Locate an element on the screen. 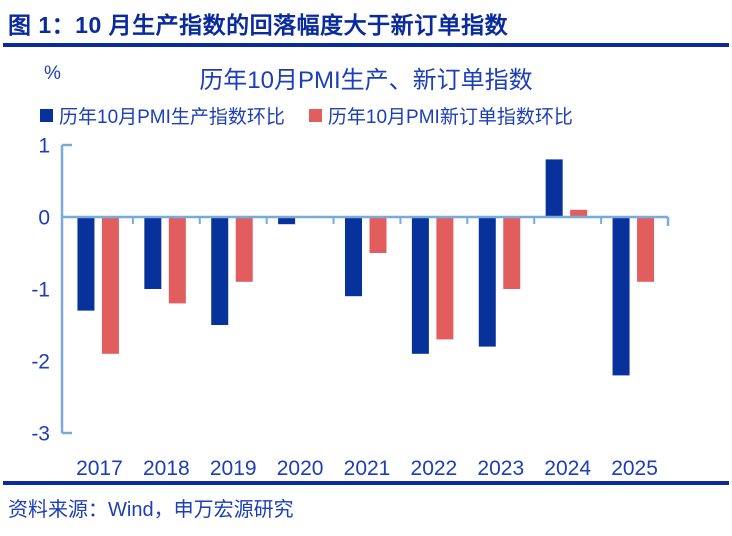 The height and width of the screenshot is (536, 732). legend-label: 历年10月PMI新订单指数环比 is located at coordinates (450, 117).